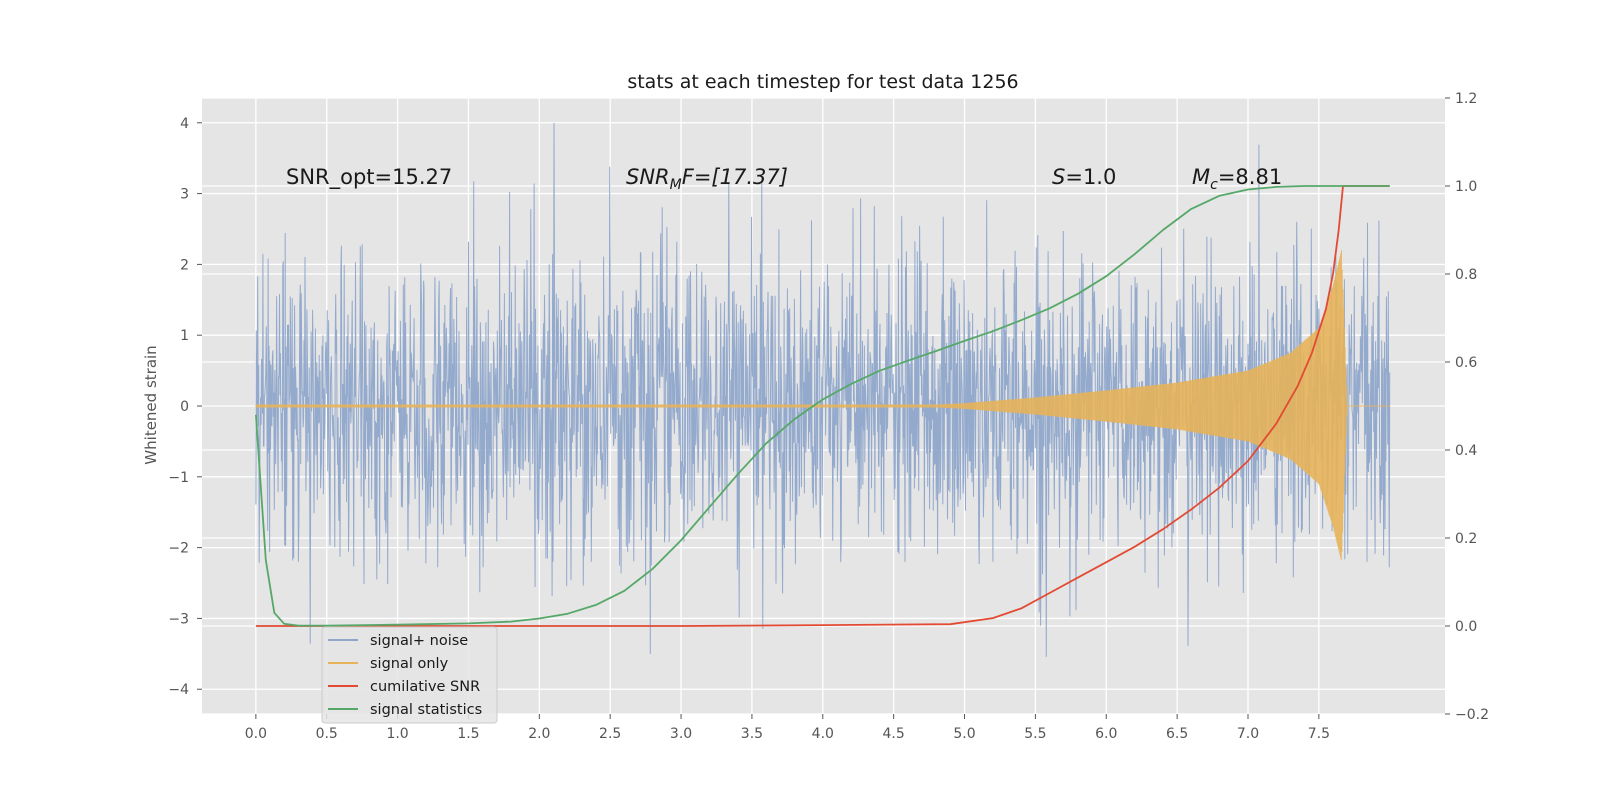 This screenshot has height=804, width=1600. I want to click on legend-label-signal-noise: signal+ noise, so click(419, 641).